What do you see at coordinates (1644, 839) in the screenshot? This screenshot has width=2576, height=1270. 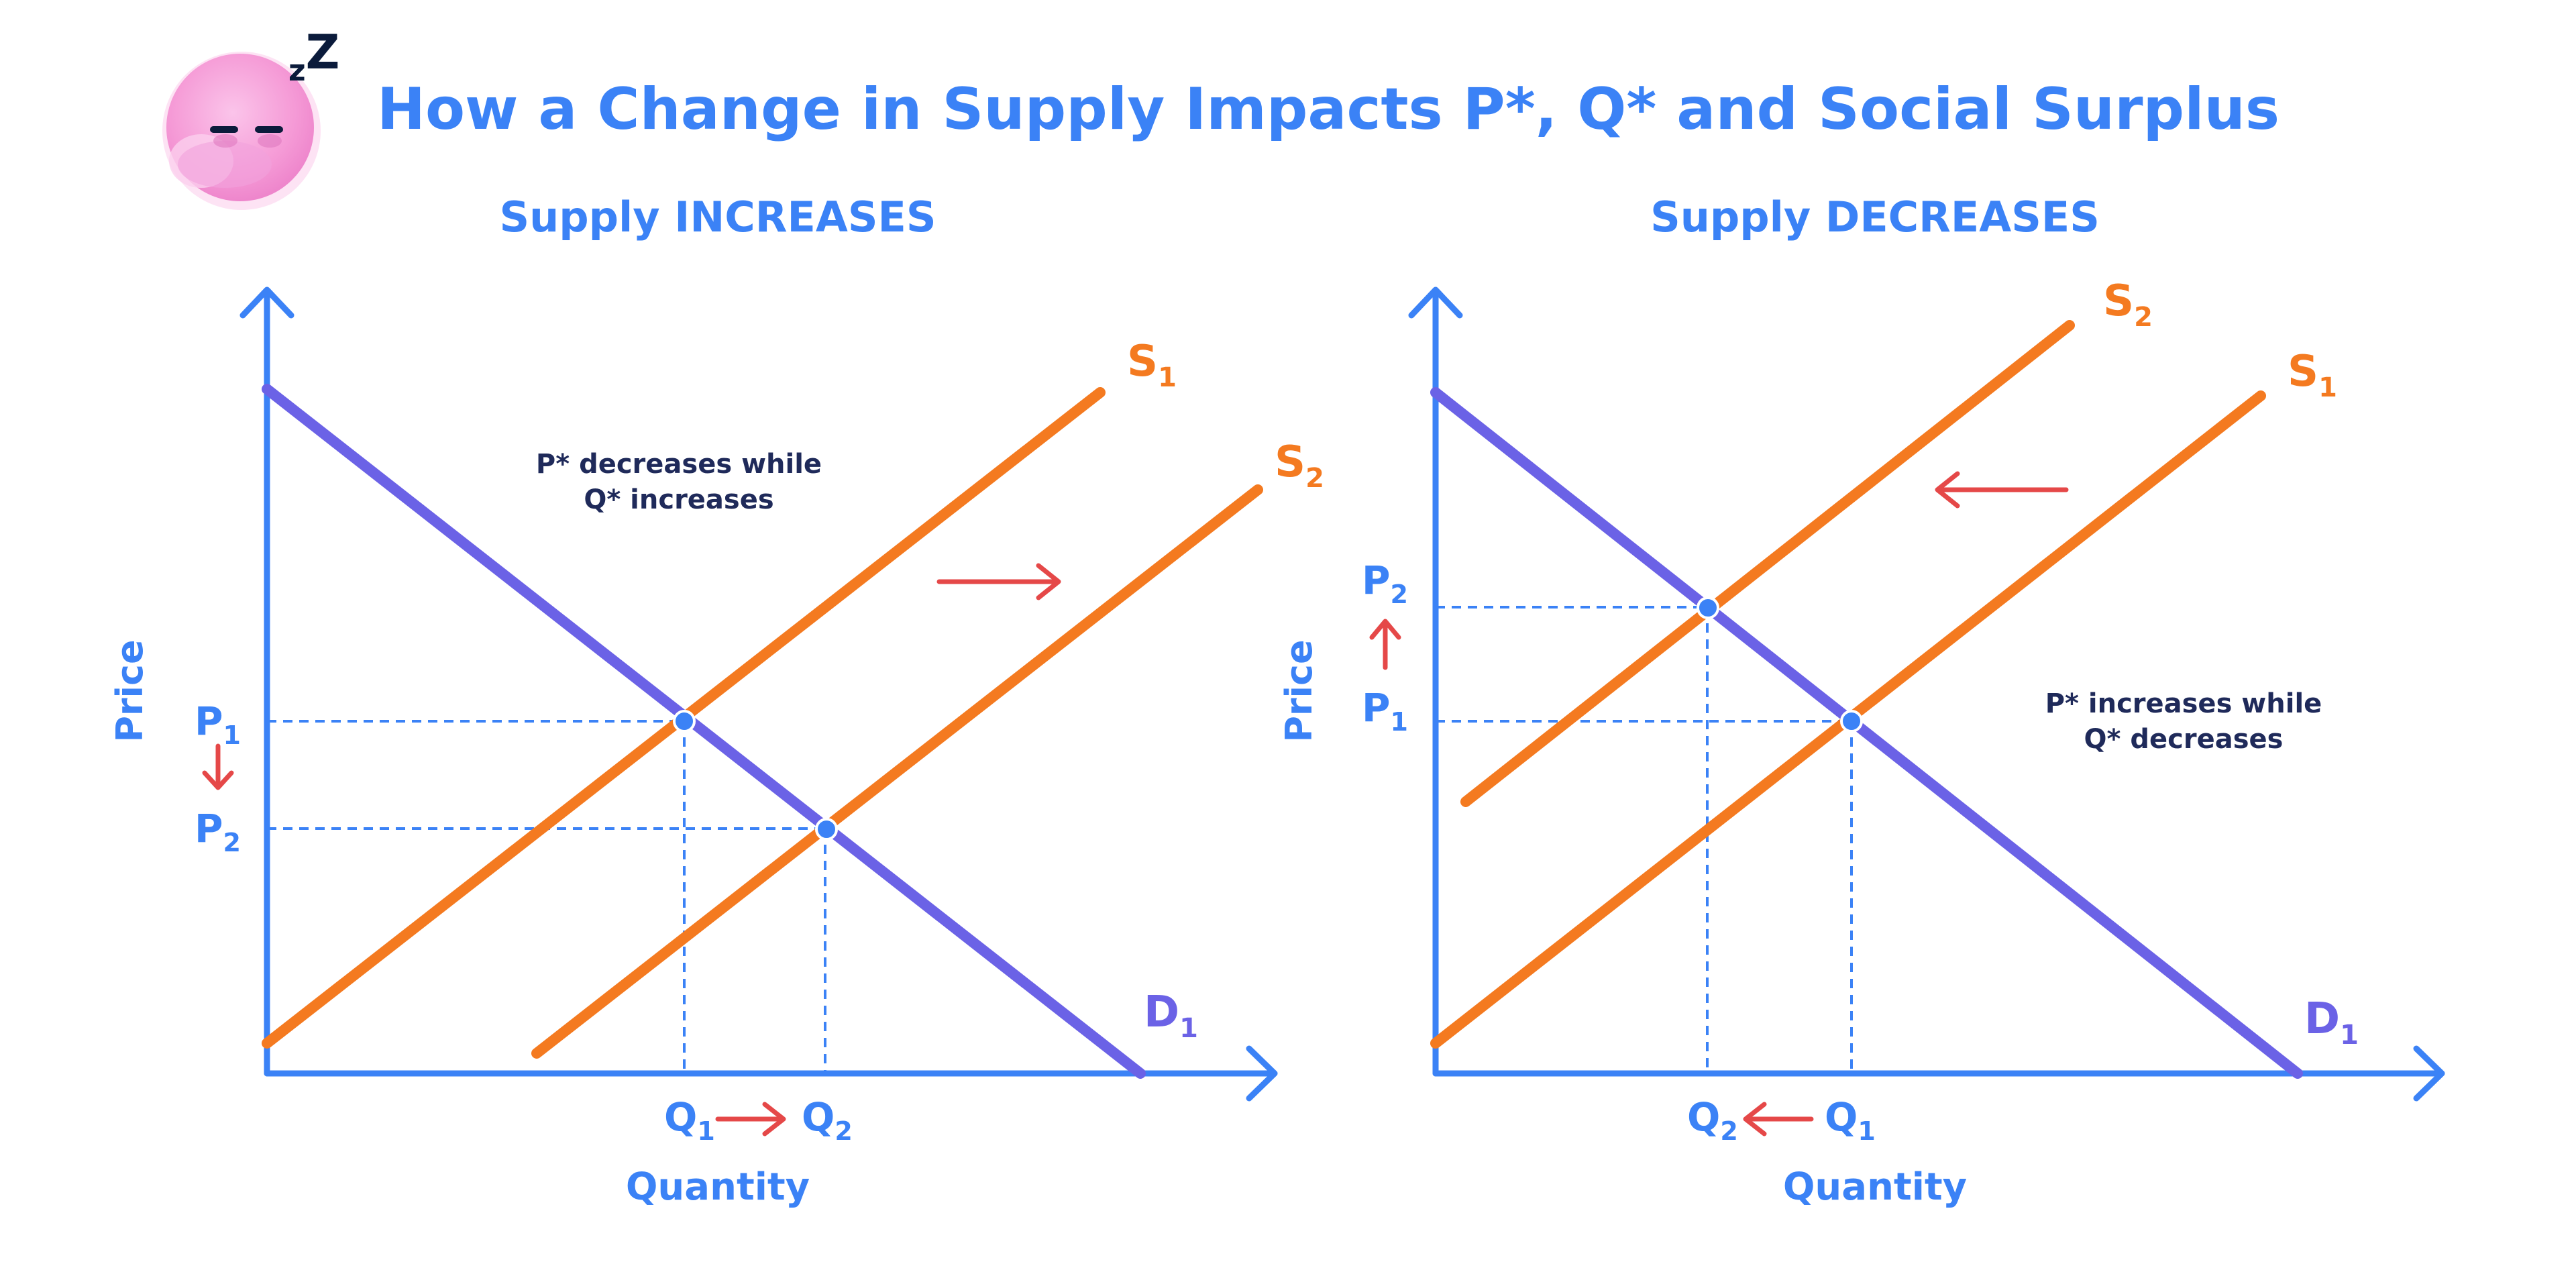 I see `right-guide-lines` at bounding box center [1644, 839].